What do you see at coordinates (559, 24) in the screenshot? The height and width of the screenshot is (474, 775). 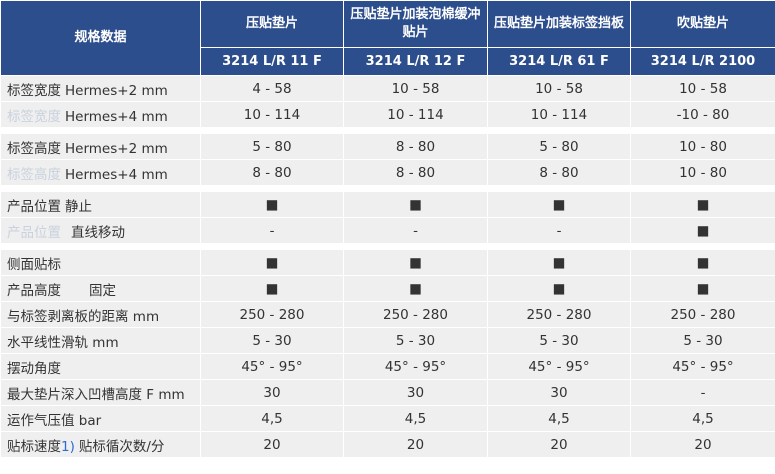 I see `column-name: 压贴垫片加装标签挡板` at bounding box center [559, 24].